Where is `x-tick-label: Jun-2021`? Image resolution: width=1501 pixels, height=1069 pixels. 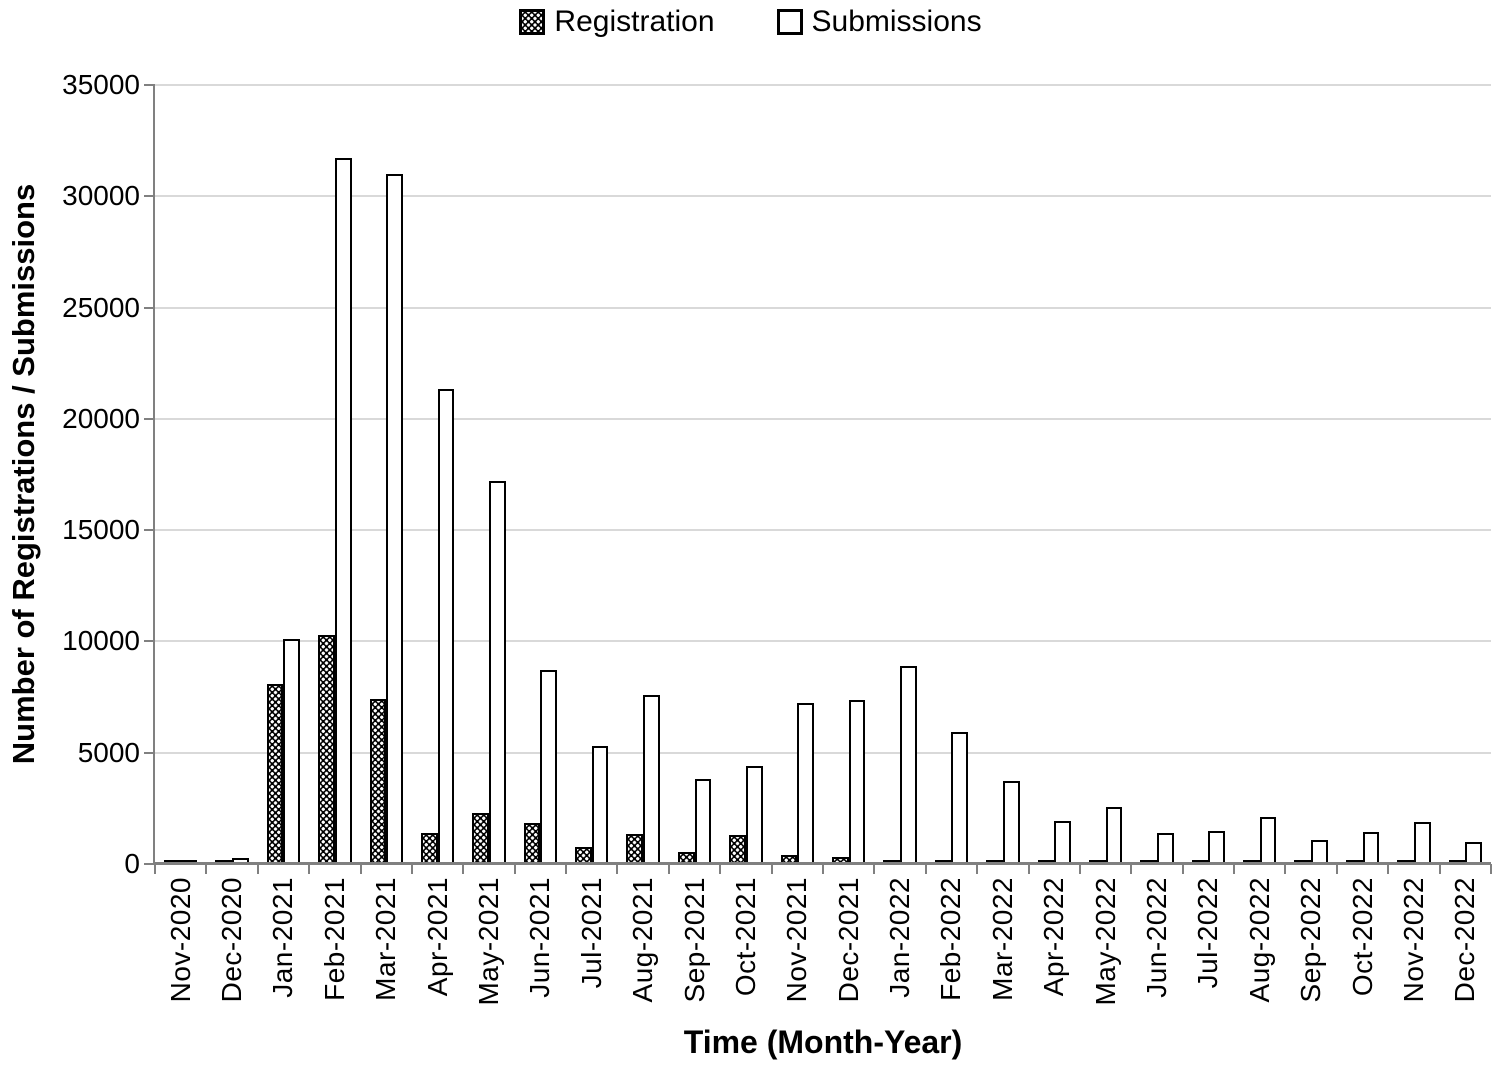
x-tick-label: Jun-2021 is located at coordinates (540, 937).